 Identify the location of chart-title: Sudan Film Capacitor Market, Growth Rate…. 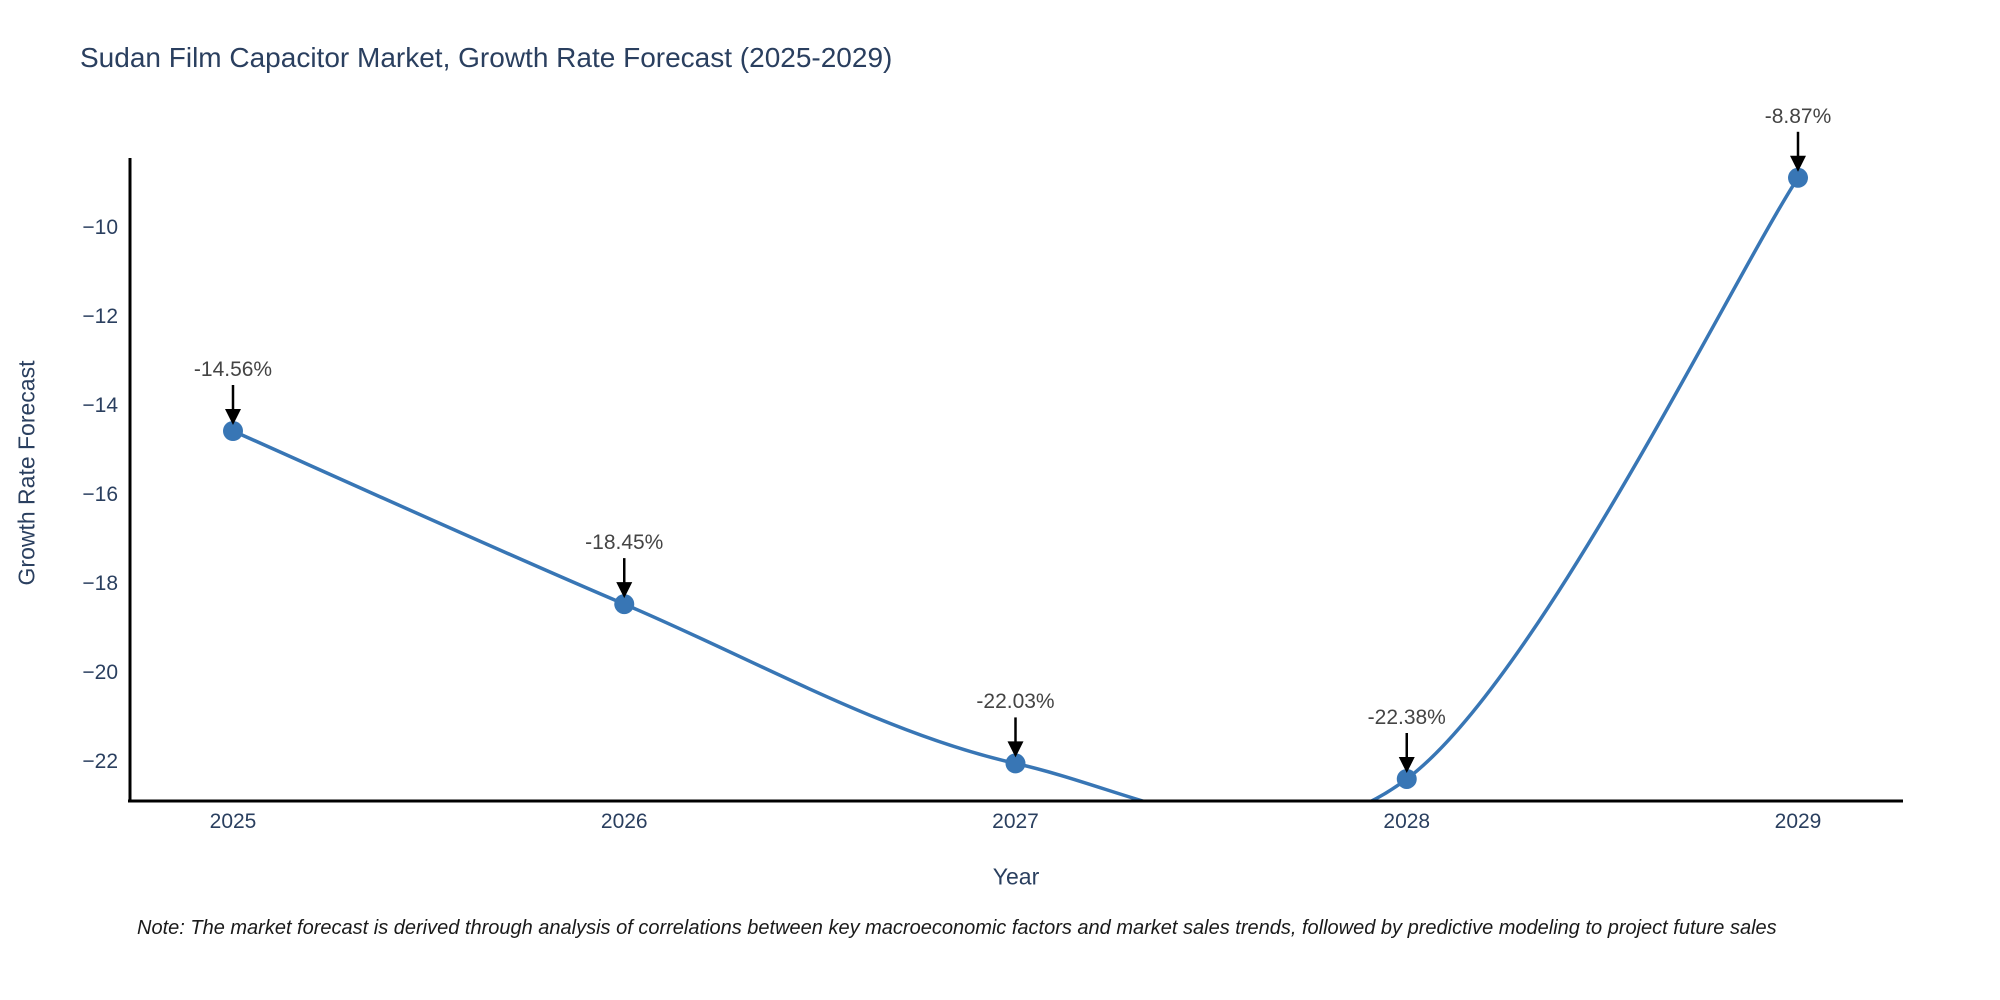
(486, 57).